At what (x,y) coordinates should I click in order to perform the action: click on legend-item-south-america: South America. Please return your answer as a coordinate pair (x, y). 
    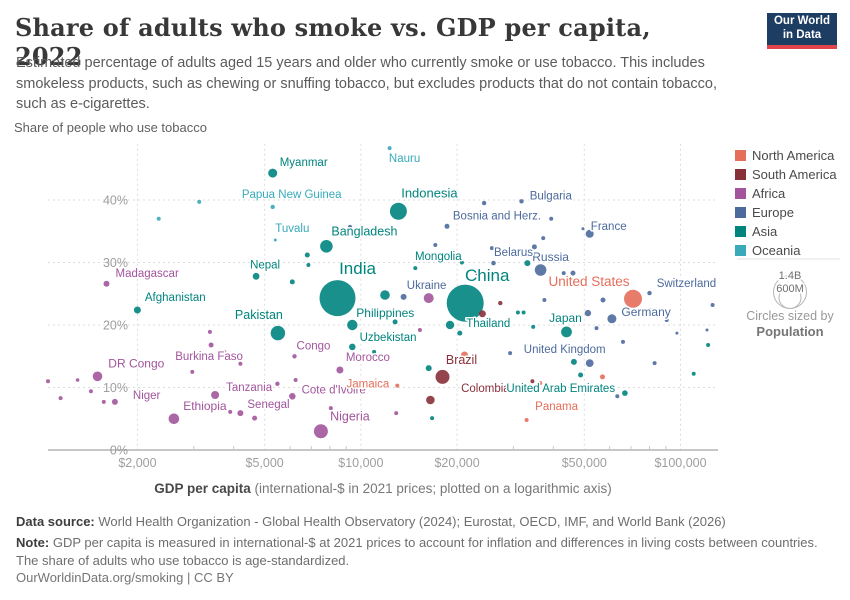
    Looking at the image, I should click on (792, 174).